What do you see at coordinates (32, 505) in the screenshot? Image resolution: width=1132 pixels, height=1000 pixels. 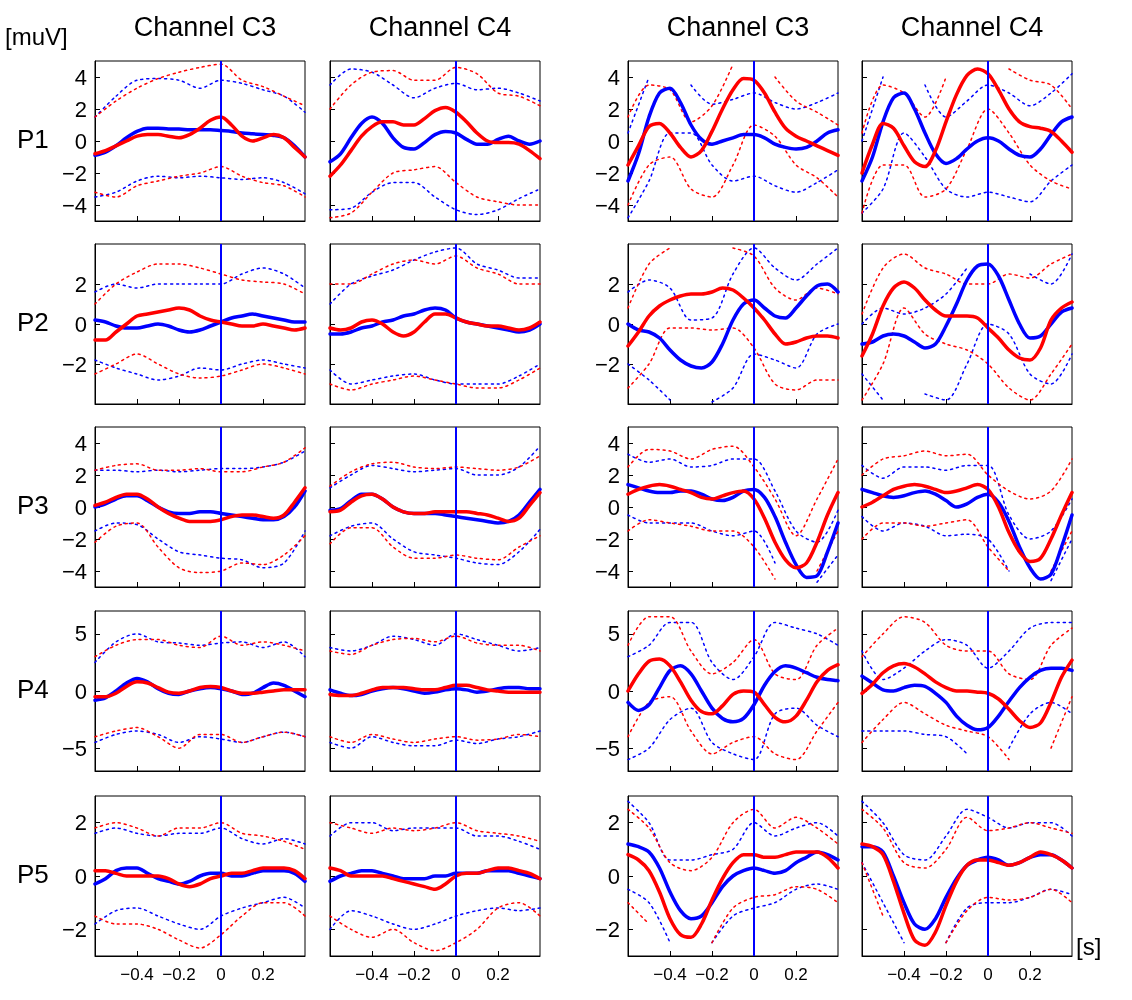 I see `y-axis-title: P3` at bounding box center [32, 505].